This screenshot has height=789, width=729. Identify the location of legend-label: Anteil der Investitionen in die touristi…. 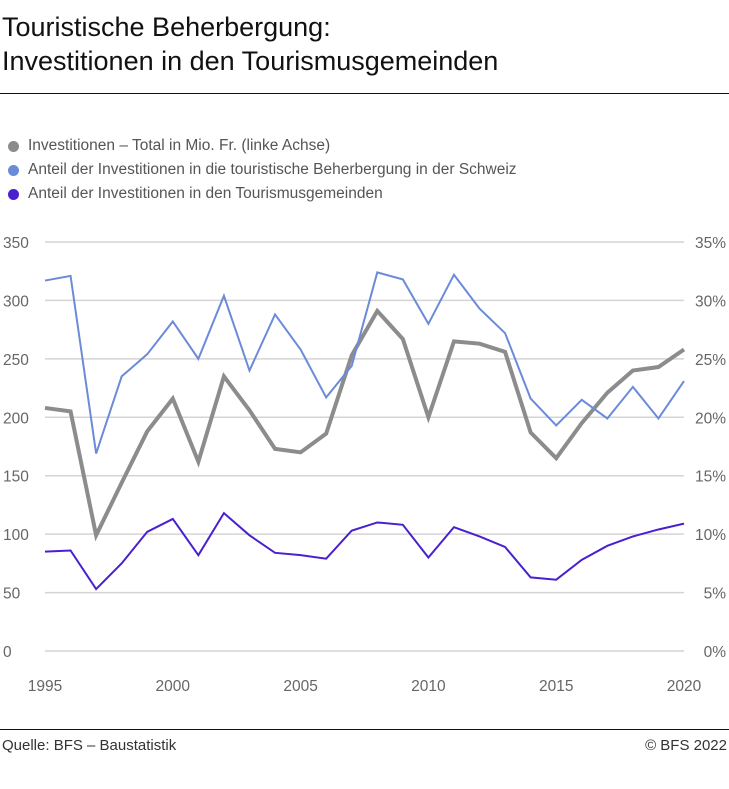
(272, 169).